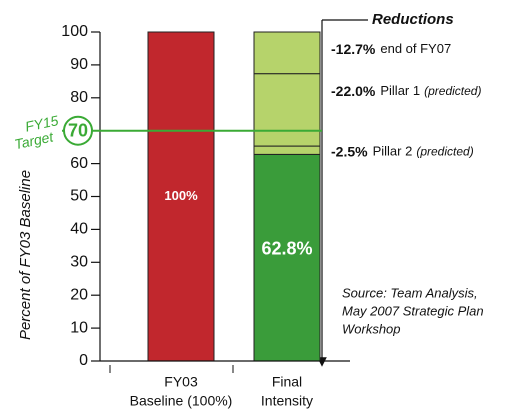 The width and height of the screenshot is (518, 413). What do you see at coordinates (79, 294) in the screenshot?
I see `y-tick-label: 20` at bounding box center [79, 294].